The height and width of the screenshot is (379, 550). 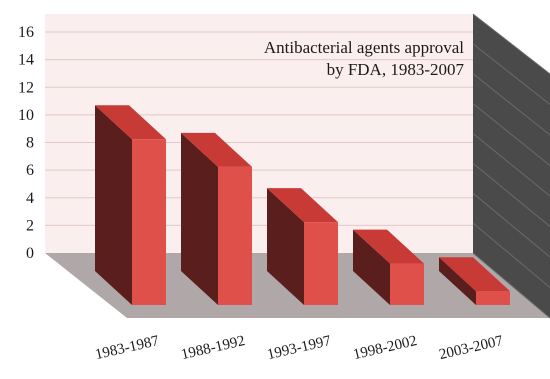 I want to click on x-tick-label: 2003-2007, so click(x=471, y=348).